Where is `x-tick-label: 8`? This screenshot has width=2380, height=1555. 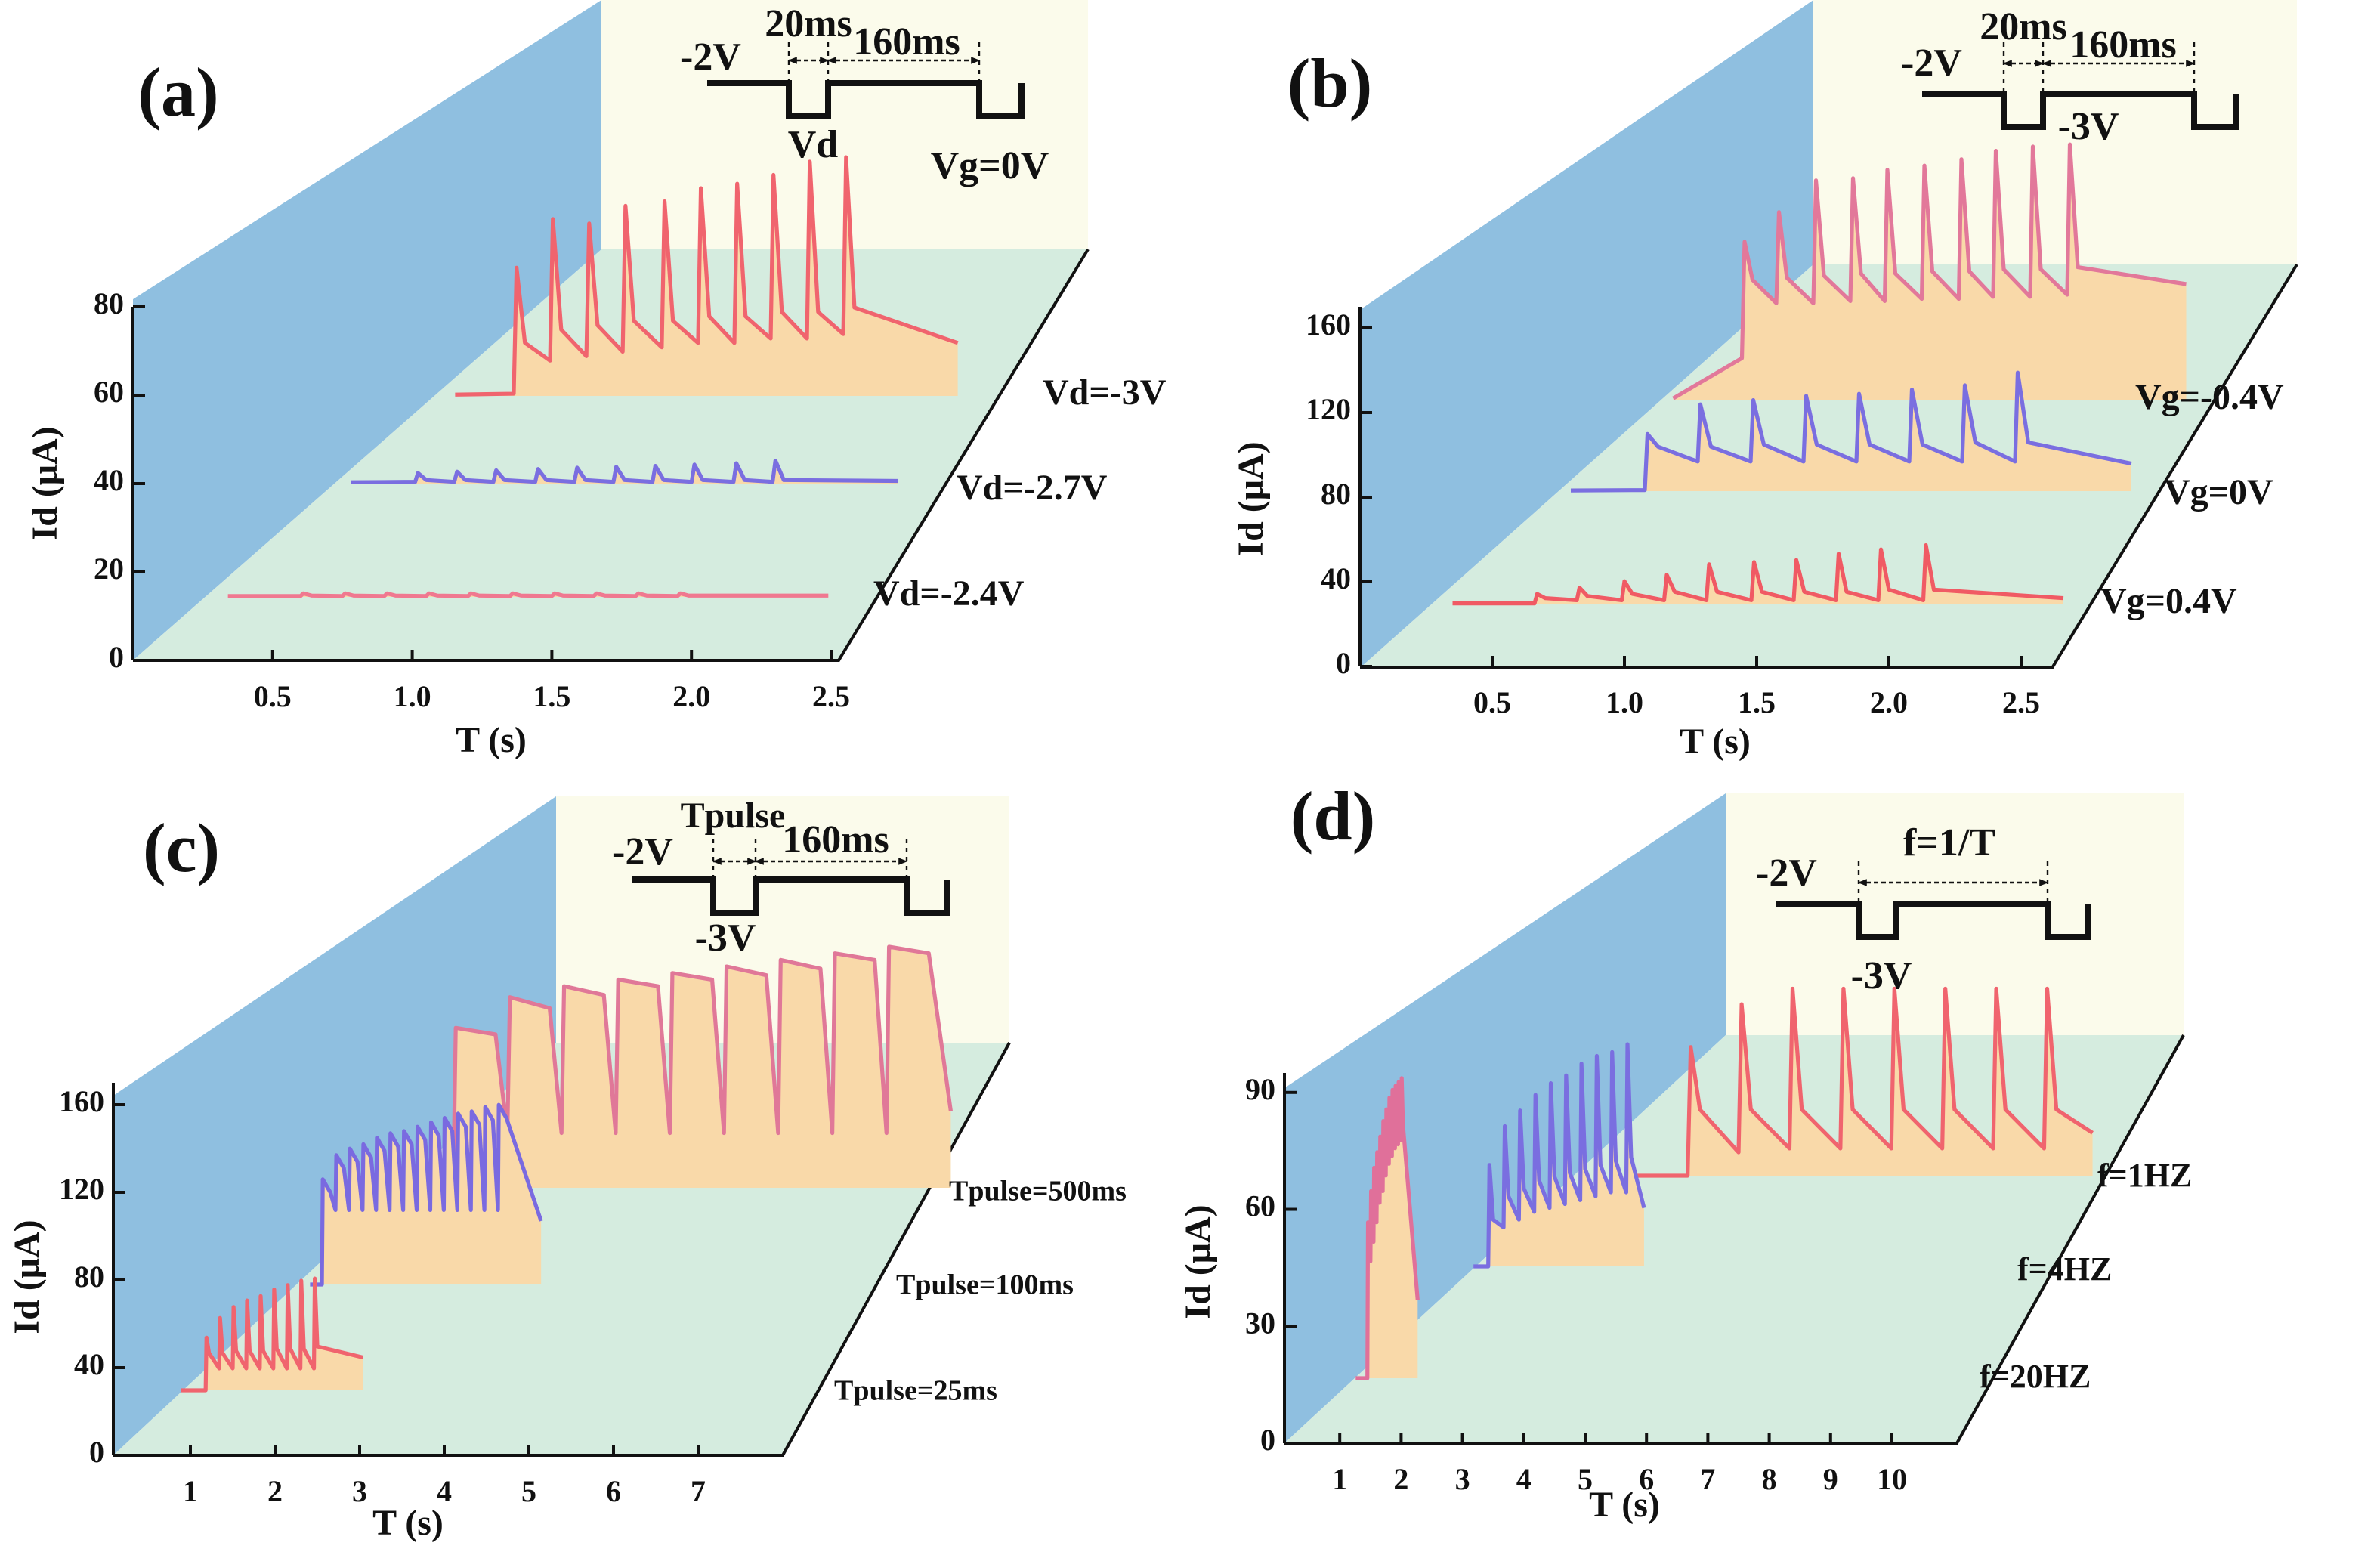
x-tick-label: 8 is located at coordinates (1769, 1479).